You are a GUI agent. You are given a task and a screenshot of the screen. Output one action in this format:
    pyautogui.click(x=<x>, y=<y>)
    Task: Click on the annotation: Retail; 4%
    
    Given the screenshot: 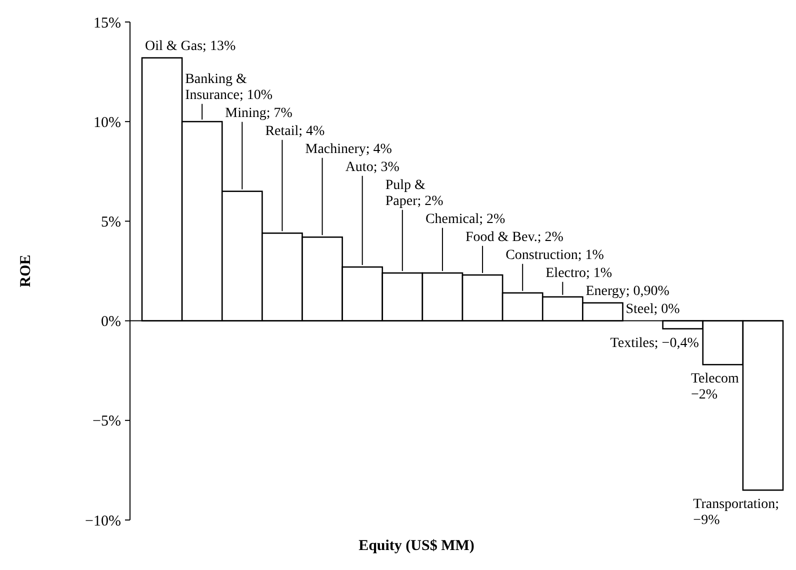 What is the action you would take?
    pyautogui.click(x=295, y=131)
    